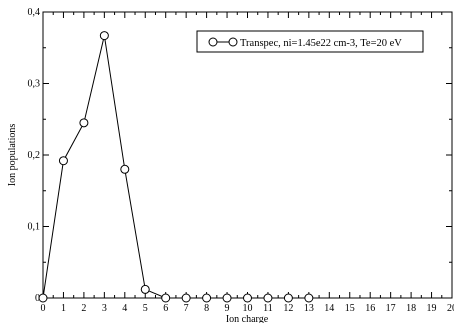  Describe the element at coordinates (411, 308) in the screenshot. I see `x-tick-label: 18` at that location.